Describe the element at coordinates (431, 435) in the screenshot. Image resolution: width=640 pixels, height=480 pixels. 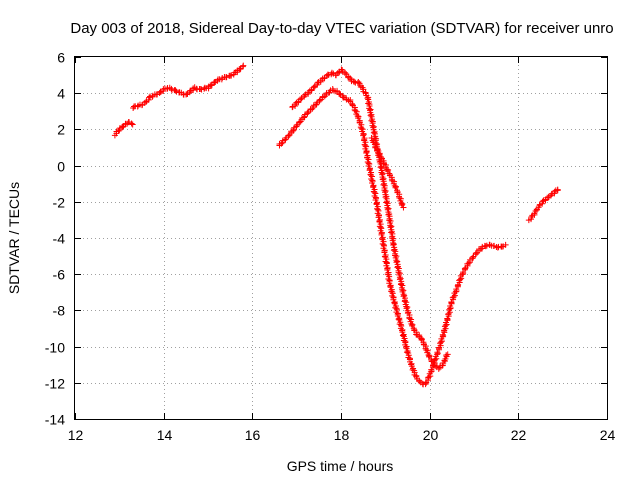
I see `x-tick-label: 20` at that location.